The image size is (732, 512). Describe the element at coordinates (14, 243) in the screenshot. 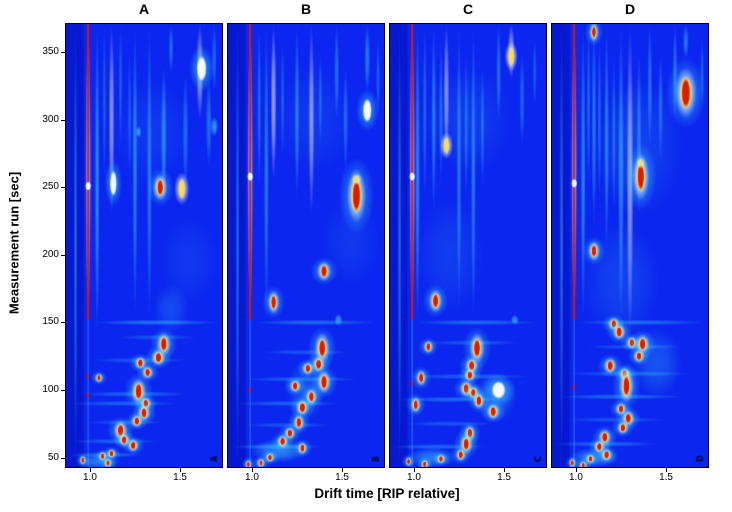

I see `y-axis-title: Measurement run [sec]` at that location.